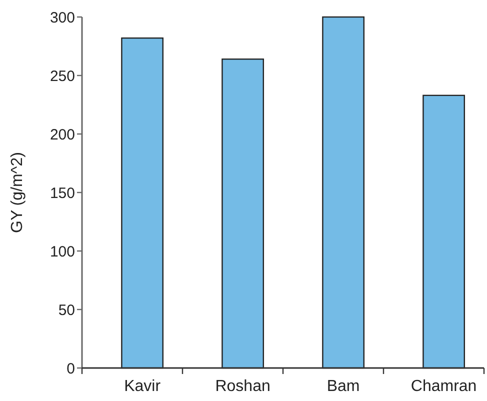 Image resolution: width=487 pixels, height=401 pixels. Describe the element at coordinates (62, 135) in the screenshot. I see `y-tick-label: 200` at that location.